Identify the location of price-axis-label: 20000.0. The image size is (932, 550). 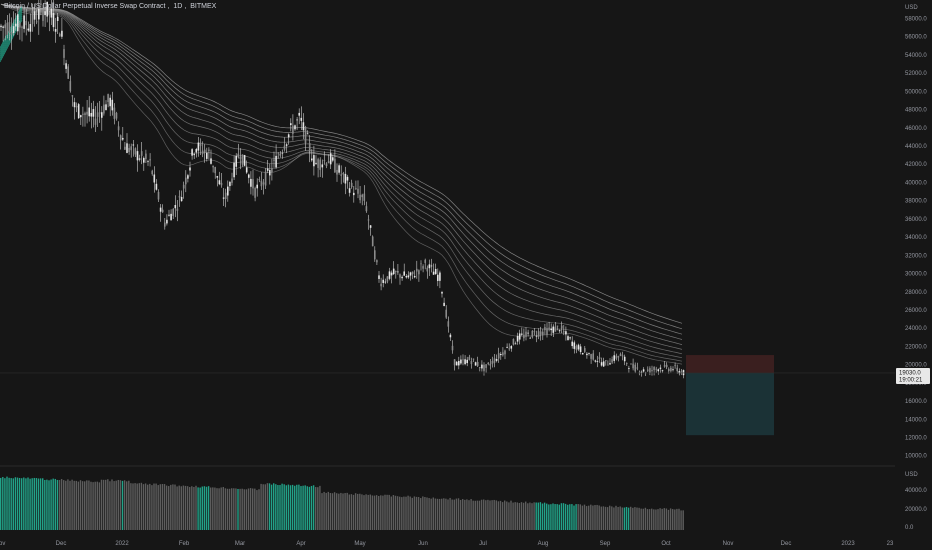
(916, 366).